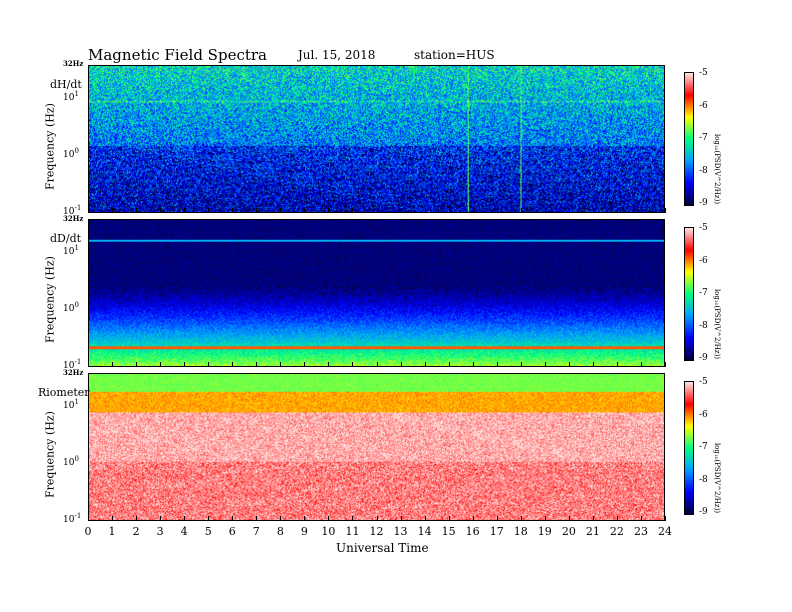 This screenshot has width=792, height=612. Describe the element at coordinates (256, 531) in the screenshot. I see `x-tick-label: 7` at that location.